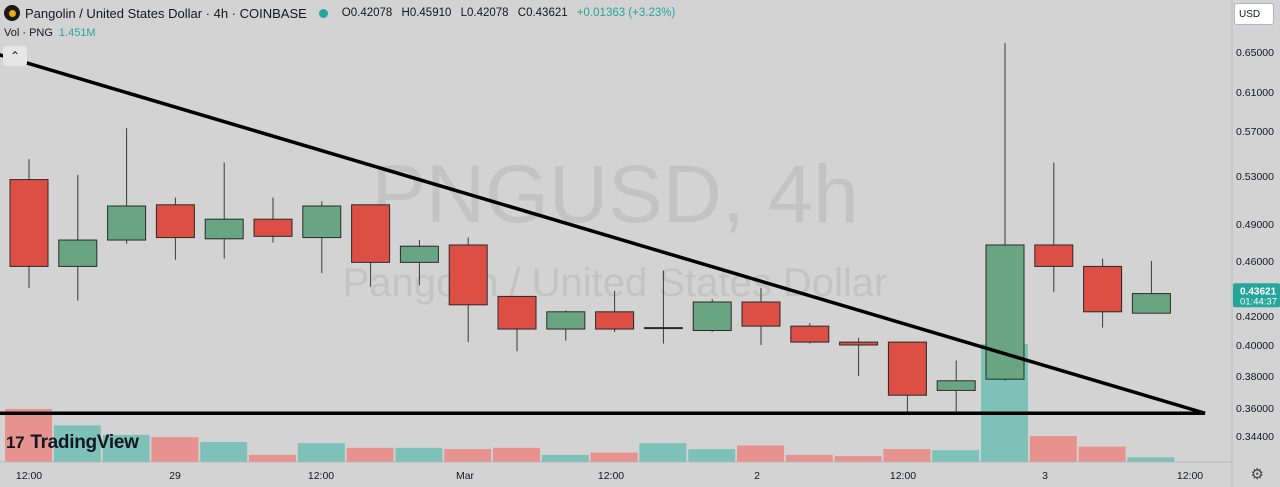  Describe the element at coordinates (1255, 377) in the screenshot. I see `price-tick-label: 0.38000` at that location.